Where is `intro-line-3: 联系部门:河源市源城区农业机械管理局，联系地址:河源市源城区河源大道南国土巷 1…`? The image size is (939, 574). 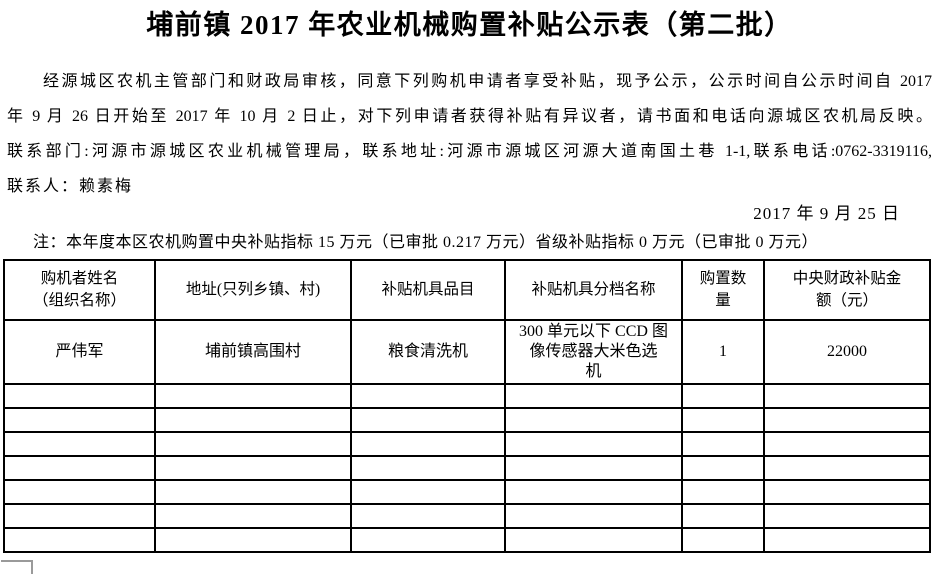 intro-line-3: 联系部门:河源市源城区农业机械管理局，联系地址:河源市源城区河源大道南国土巷 1… is located at coordinates (469, 151).